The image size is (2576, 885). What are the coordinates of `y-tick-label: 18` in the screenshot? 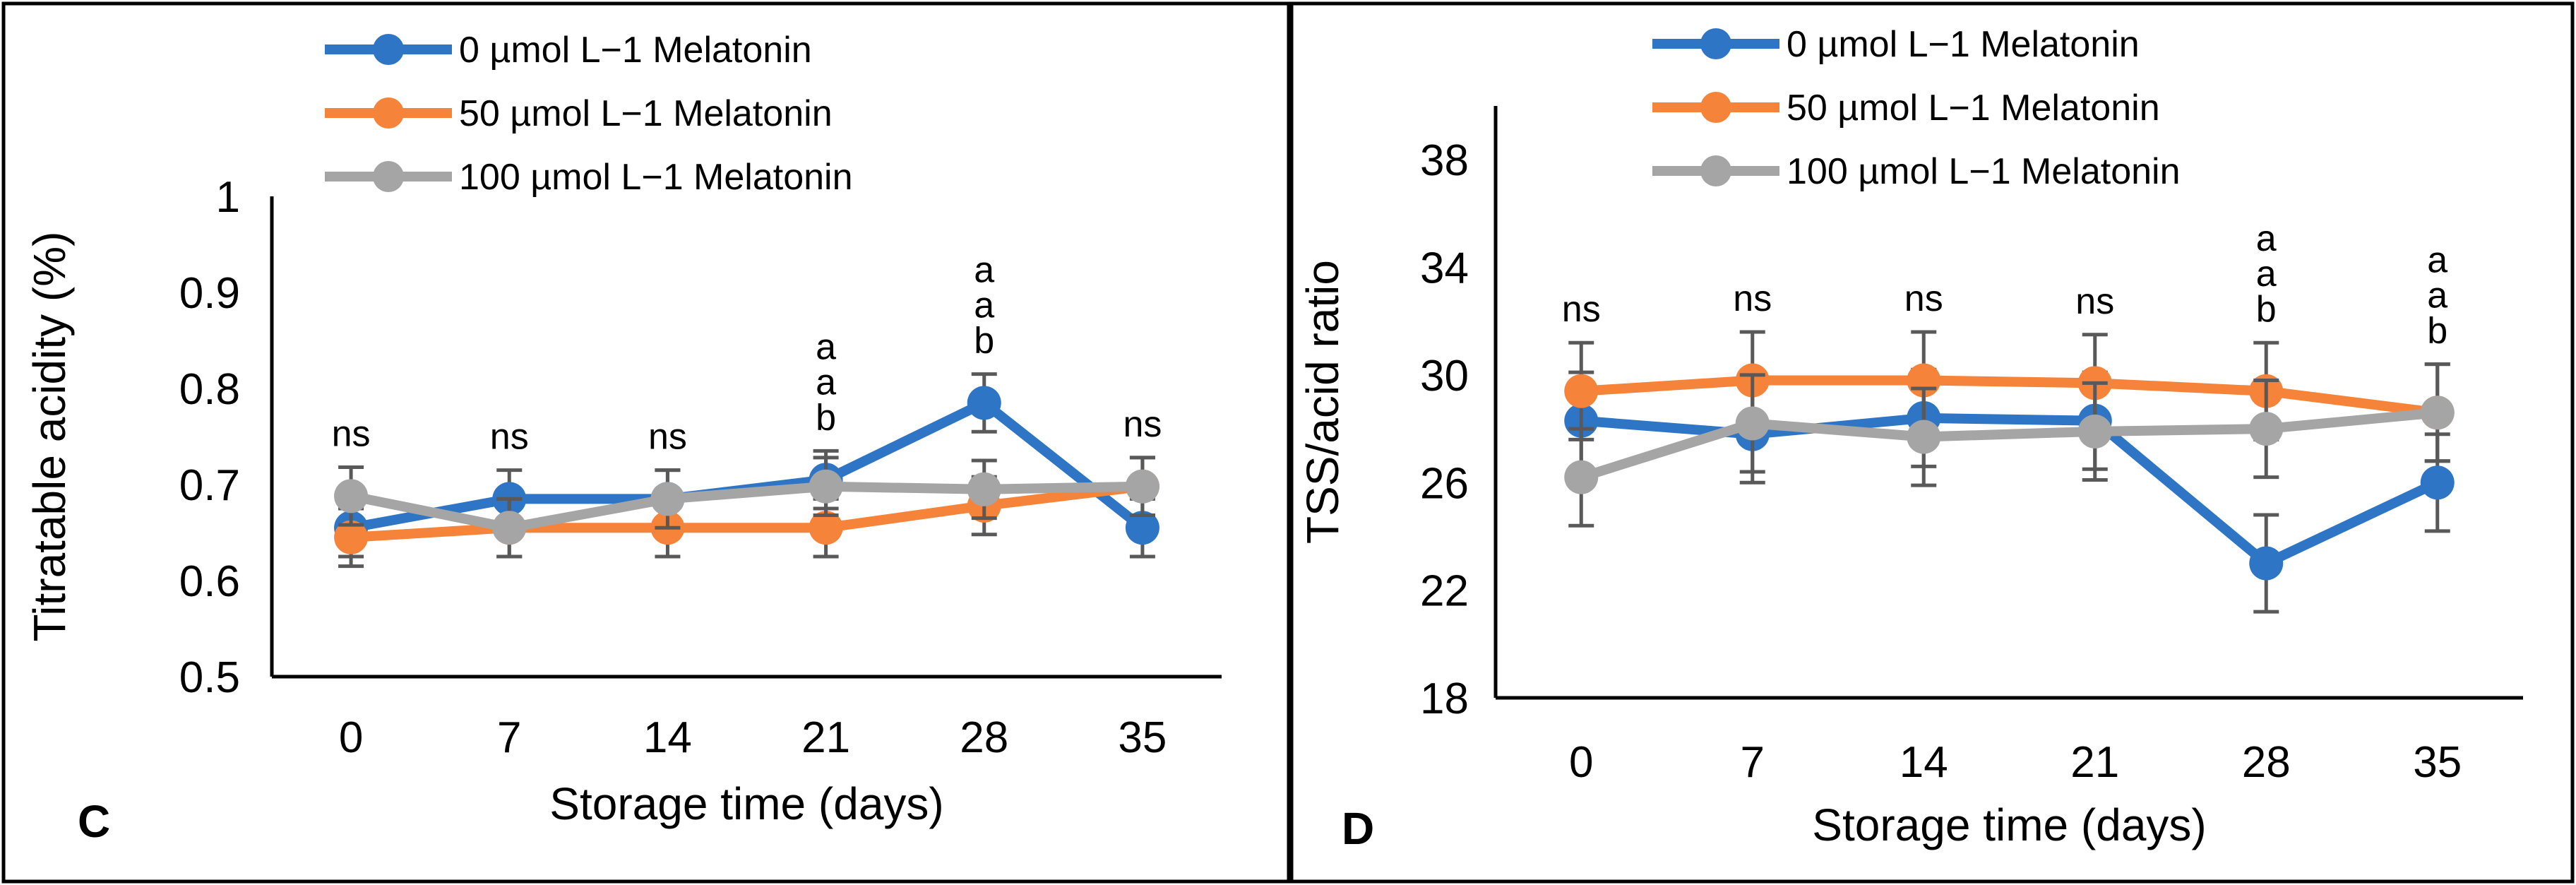 It's located at (1444, 699).